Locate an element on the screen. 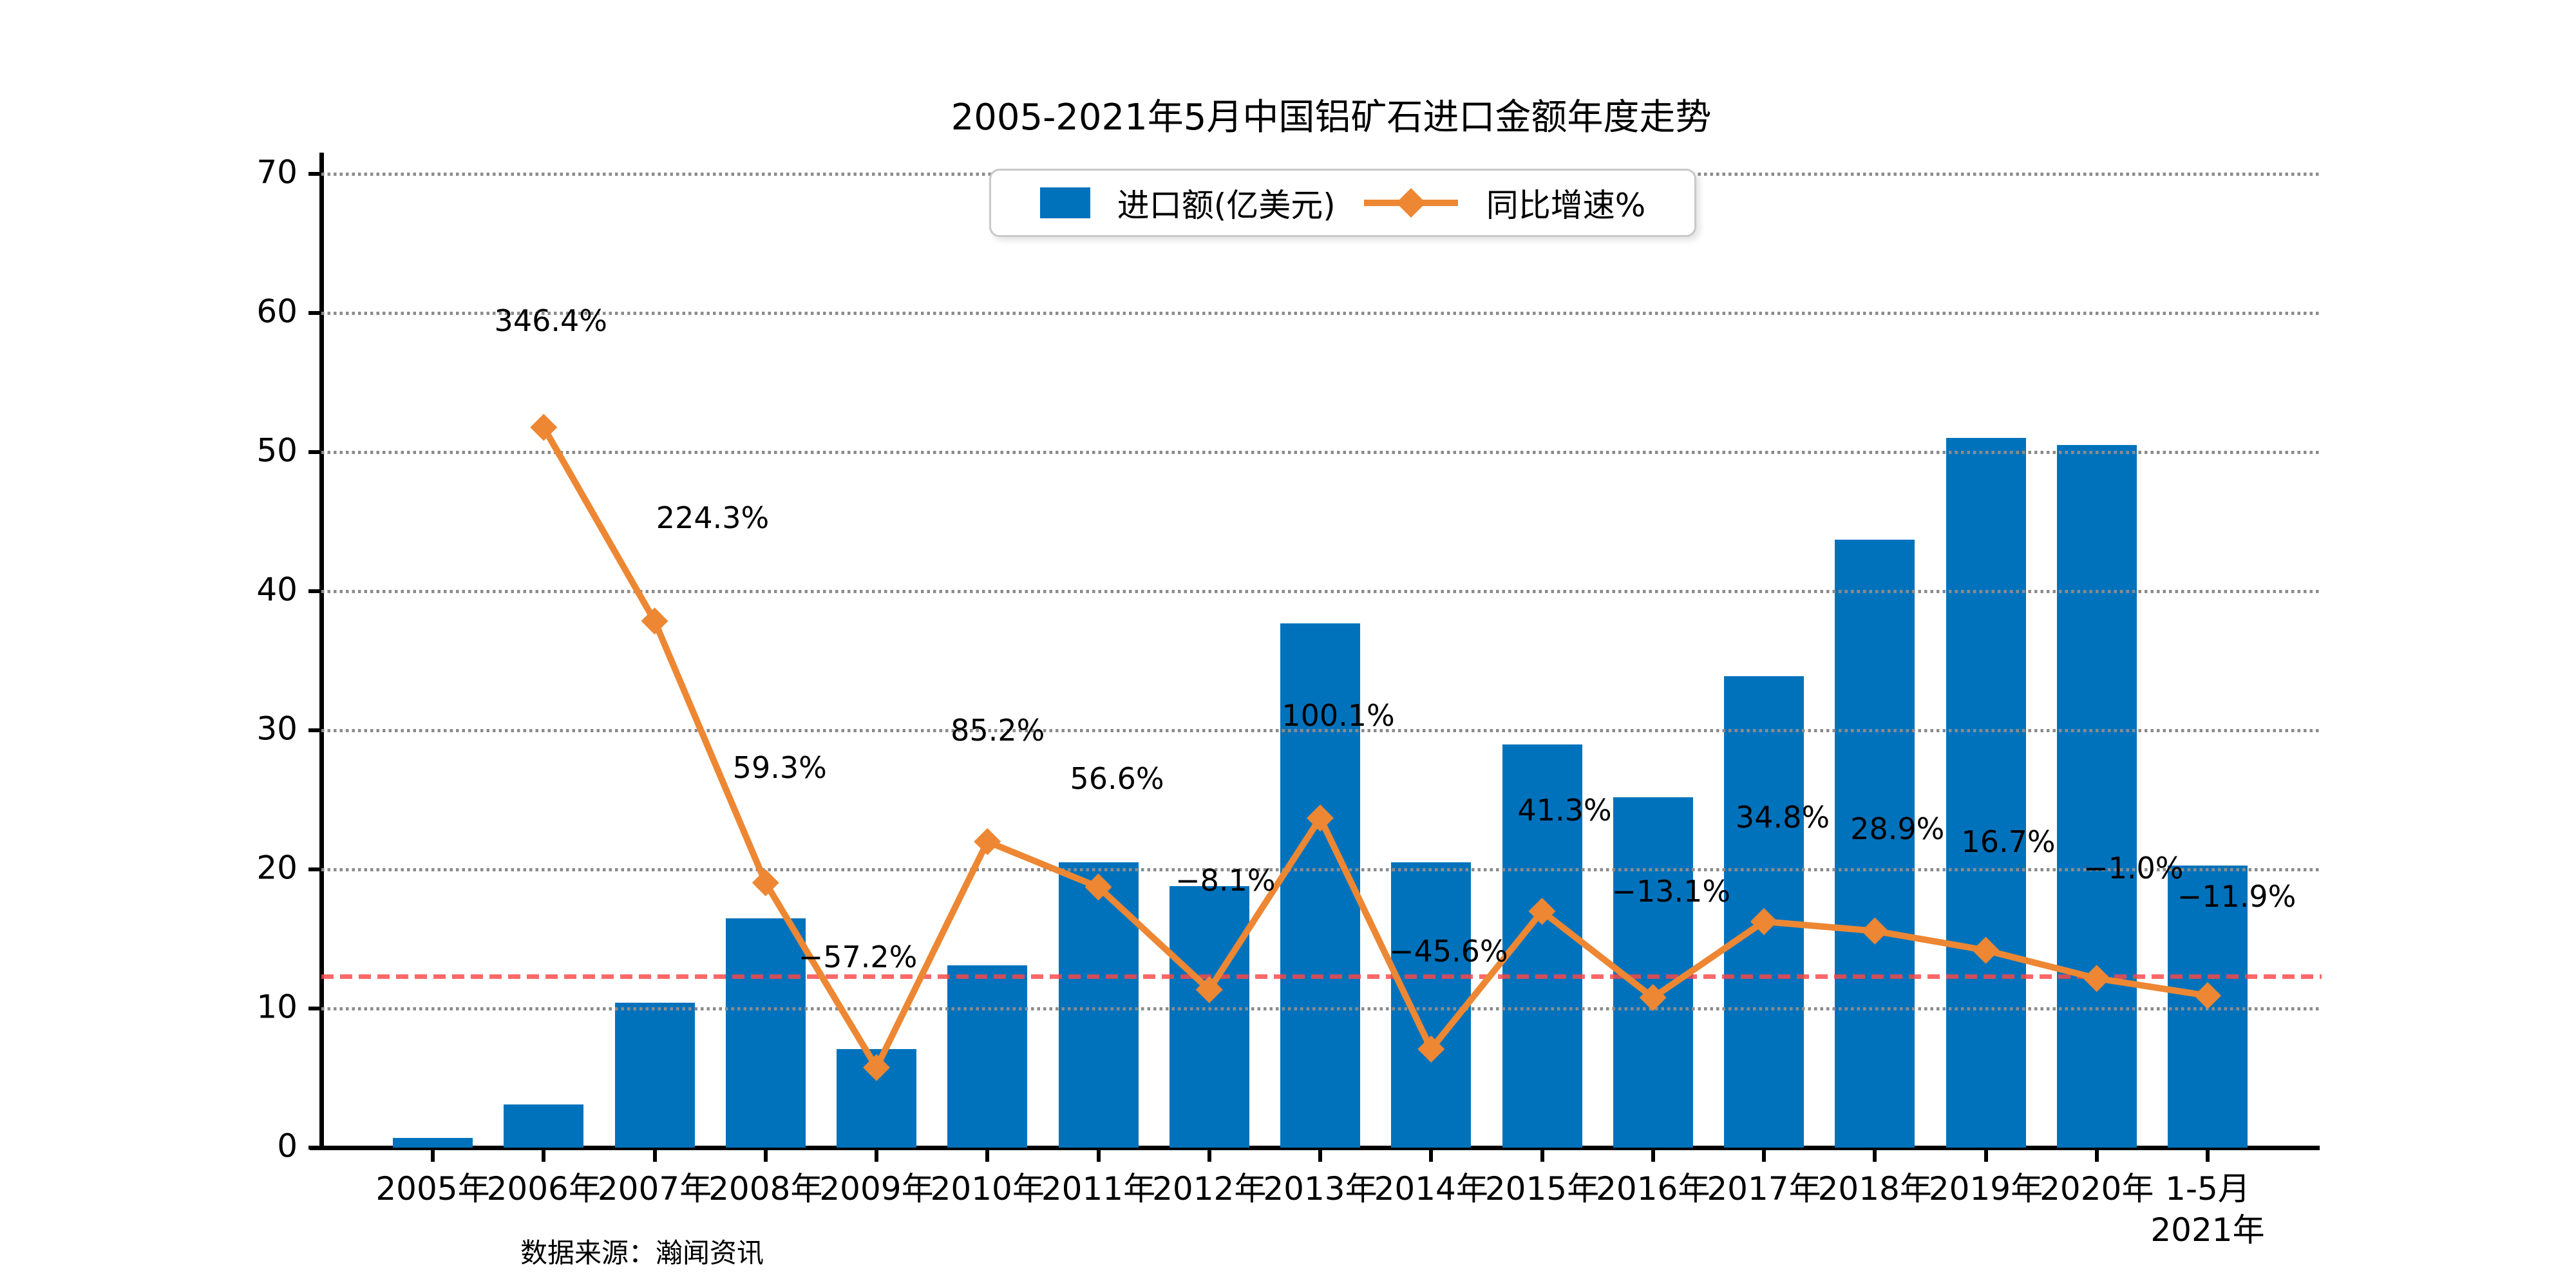 This screenshot has width=2576, height=1288. y-tick-label-40: 40 is located at coordinates (277, 590).